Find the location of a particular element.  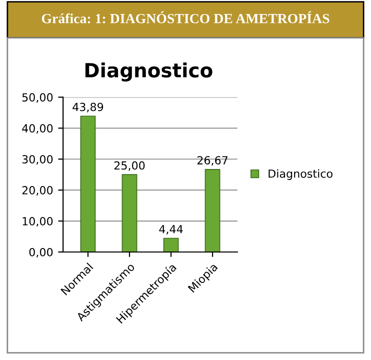

legend-label: Diagnostico is located at coordinates (300, 174).